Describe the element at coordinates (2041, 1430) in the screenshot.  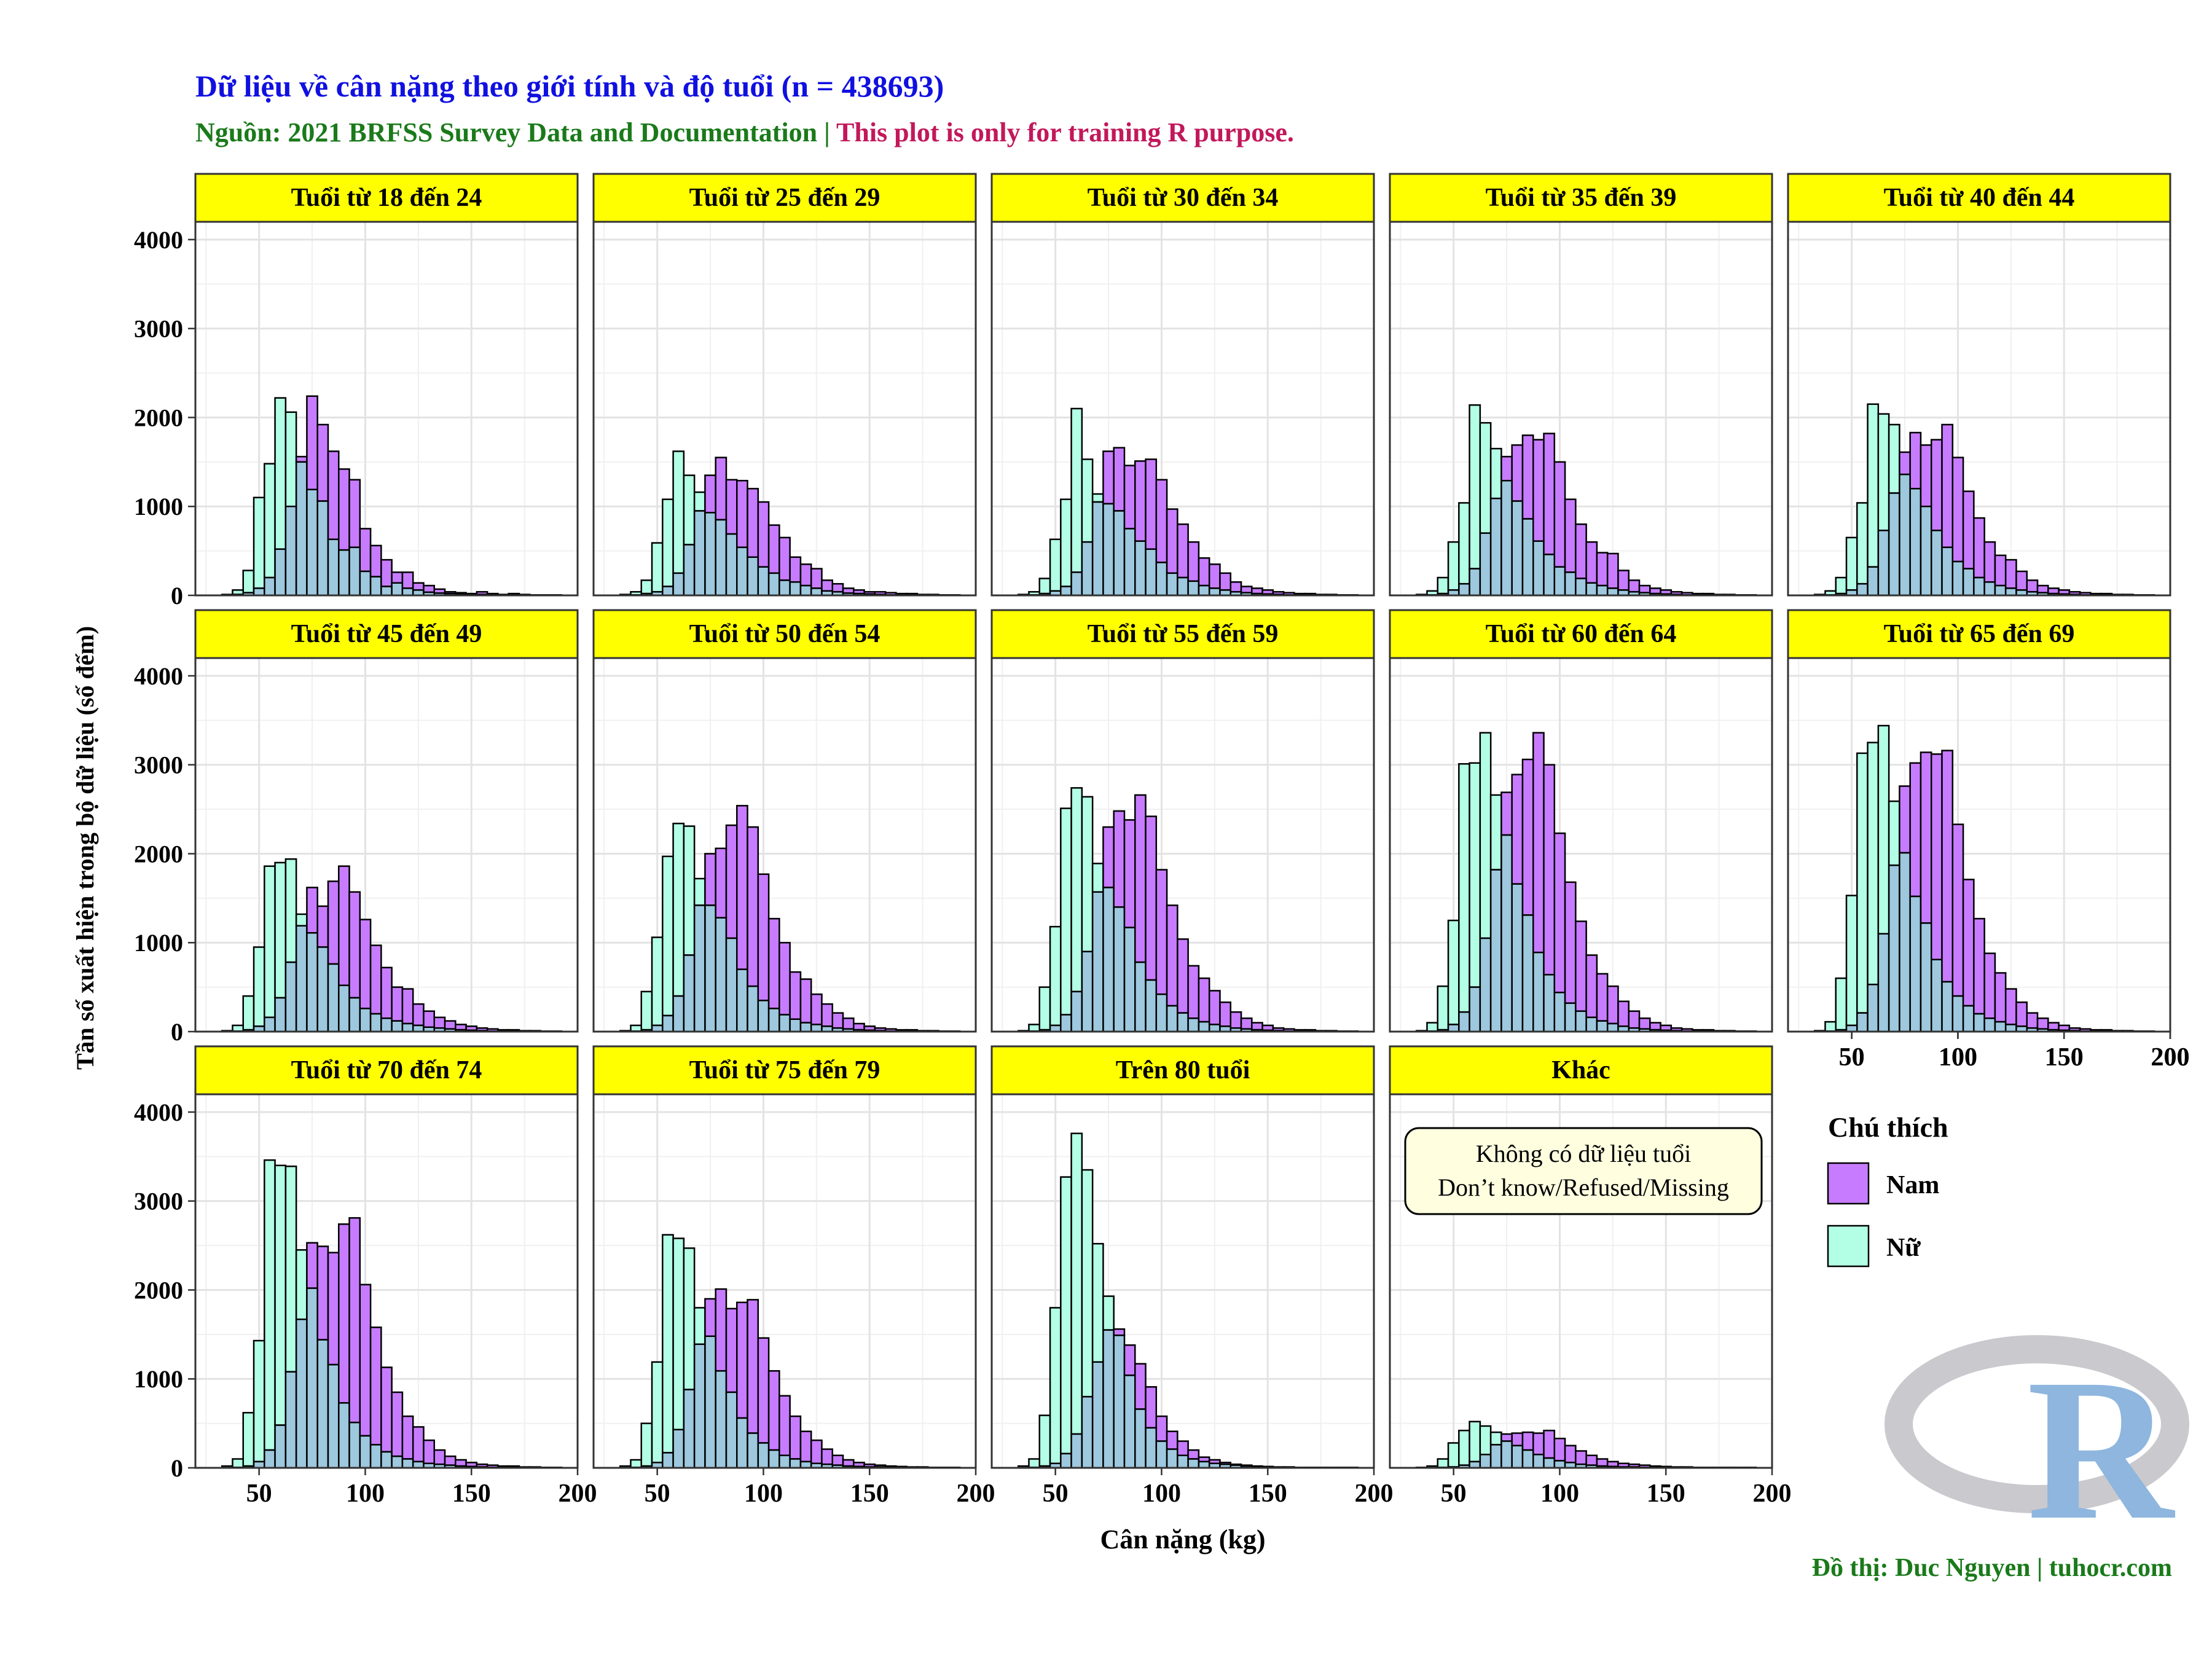
I see `r-logo-ring-inner` at that location.